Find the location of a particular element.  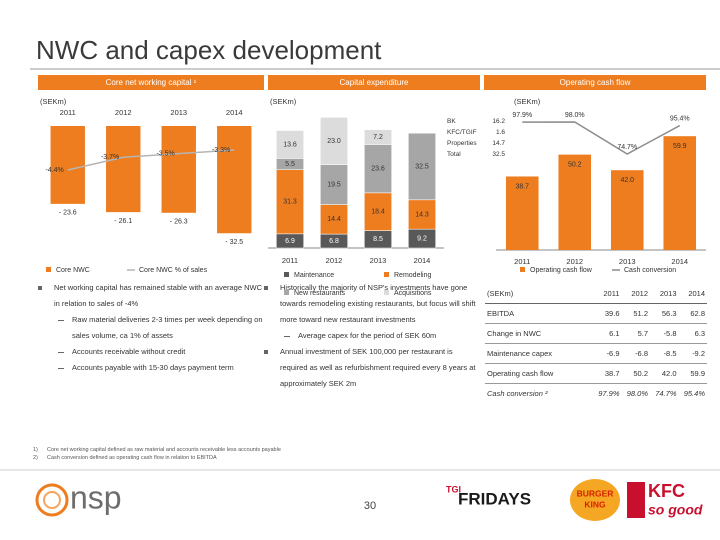

table-cell: 50.2 is located at coordinates (635, 373).